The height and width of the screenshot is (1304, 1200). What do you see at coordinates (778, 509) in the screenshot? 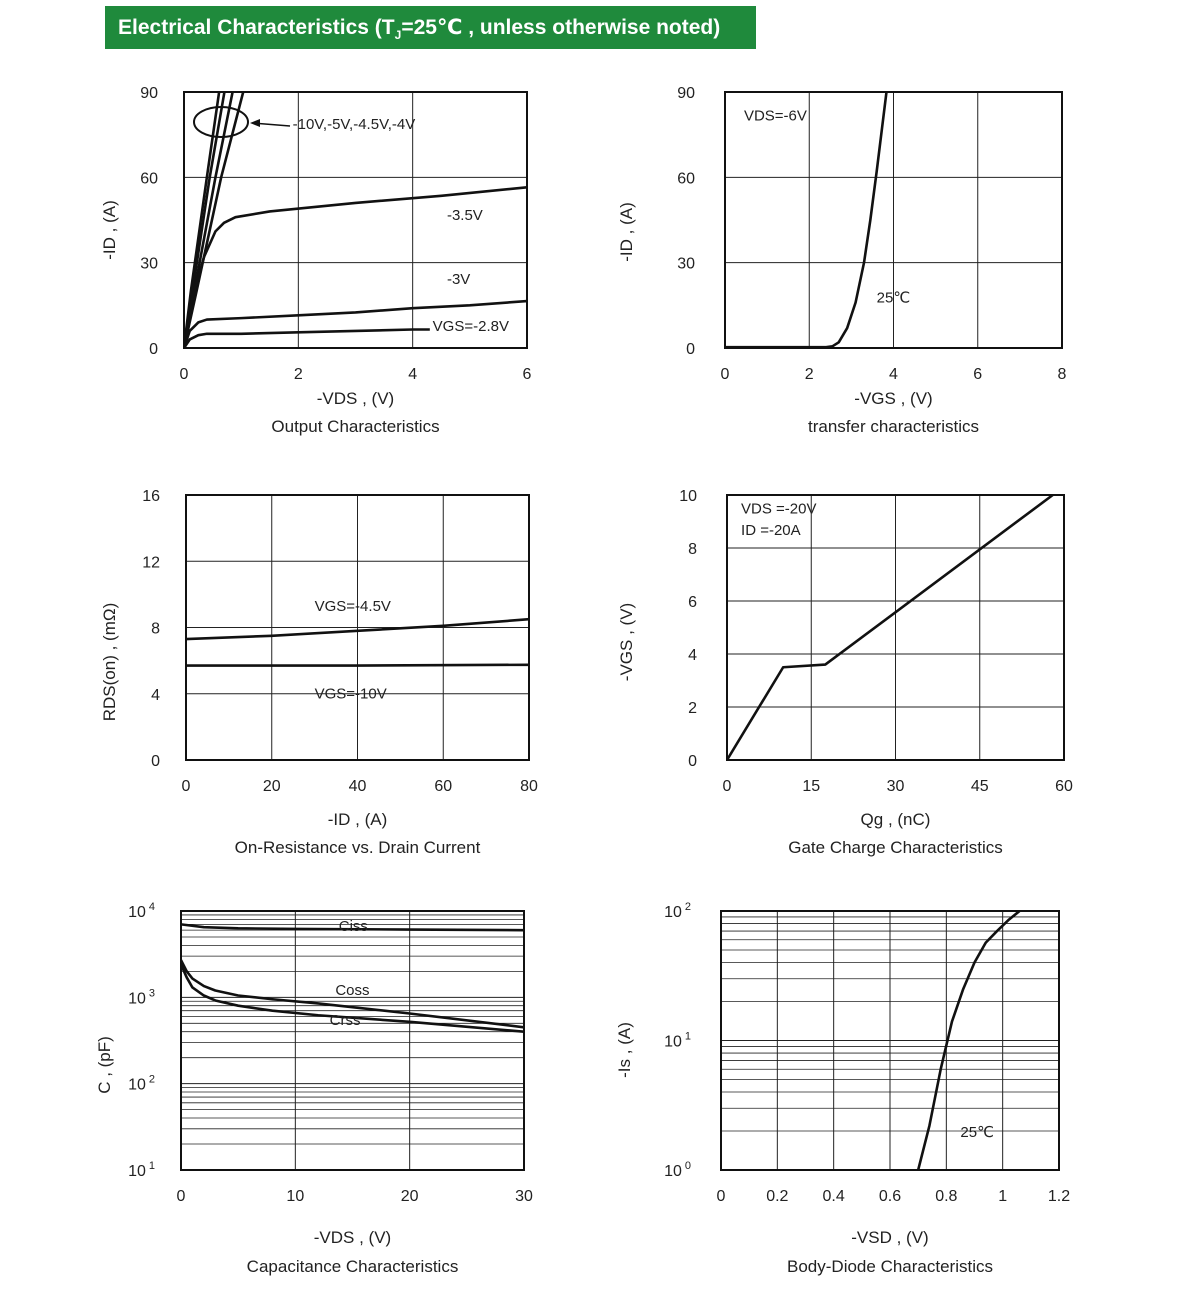
I see `annotation: VDS =-20V` at bounding box center [778, 509].